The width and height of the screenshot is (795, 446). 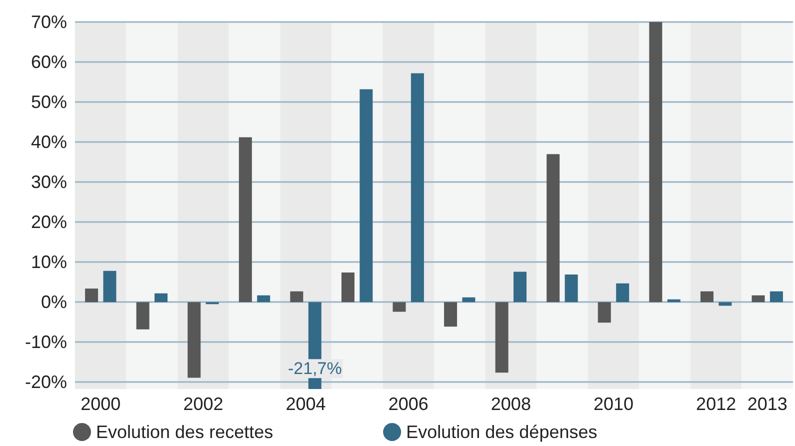 I want to click on x-tick-label: 2010, so click(x=613, y=404).